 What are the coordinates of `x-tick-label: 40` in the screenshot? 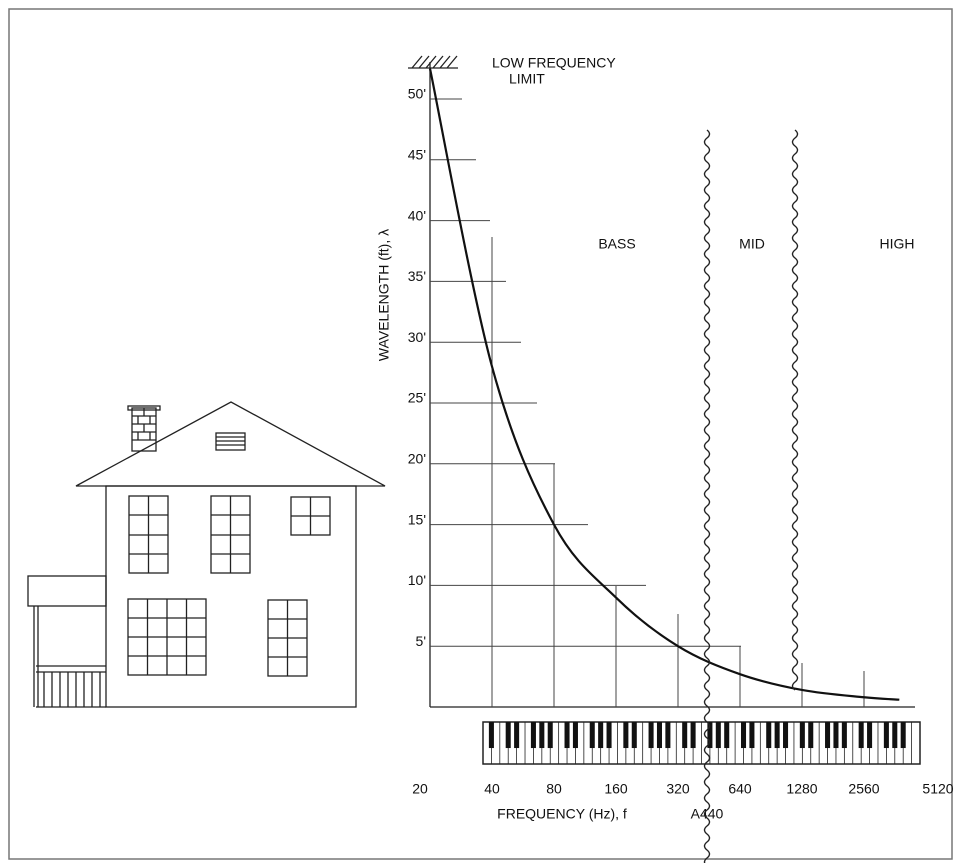 It's located at (492, 789).